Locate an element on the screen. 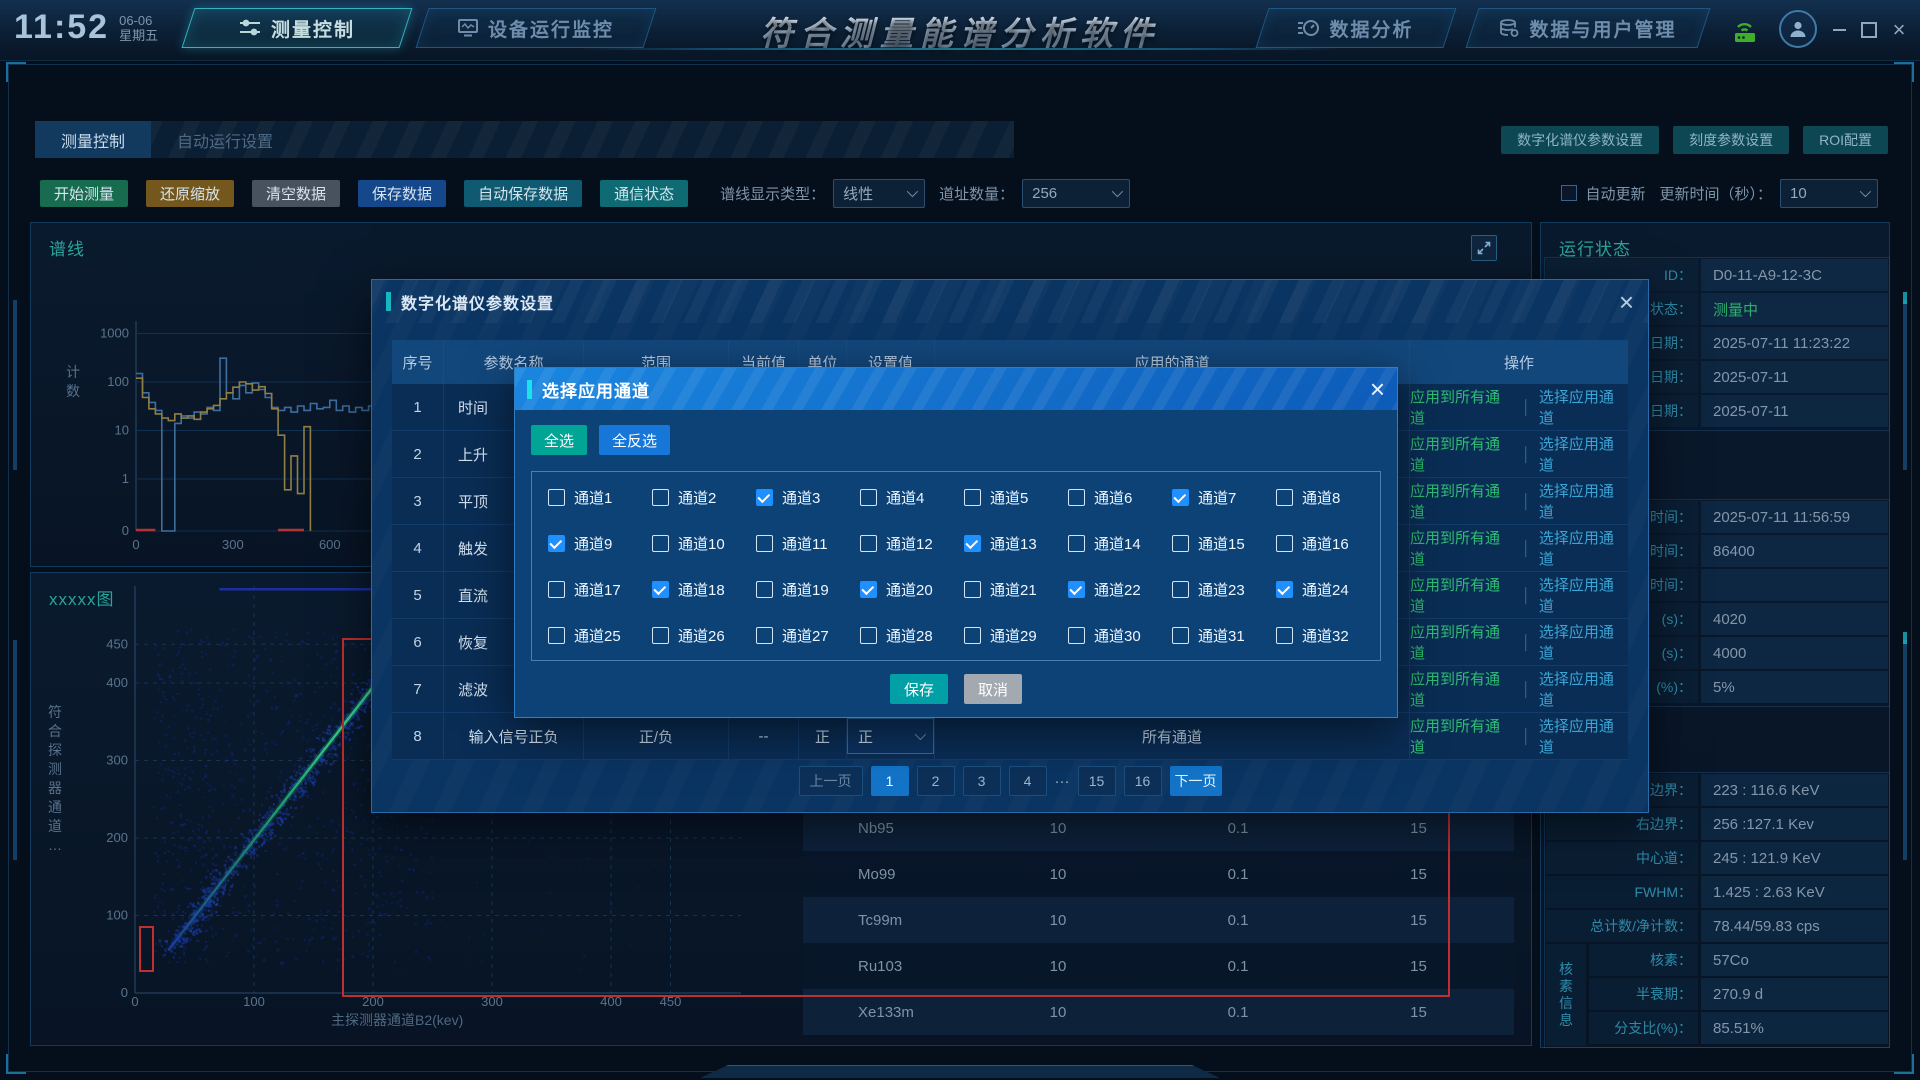  channel-option: 通道6 is located at coordinates (1120, 497).